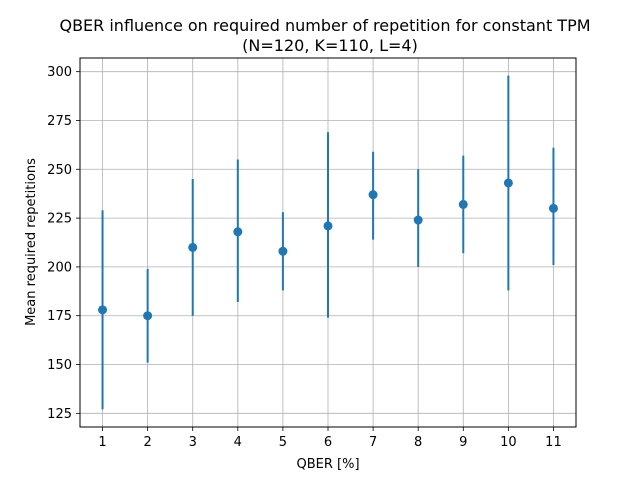  I want to click on x-tick-label: 1, so click(102, 442).